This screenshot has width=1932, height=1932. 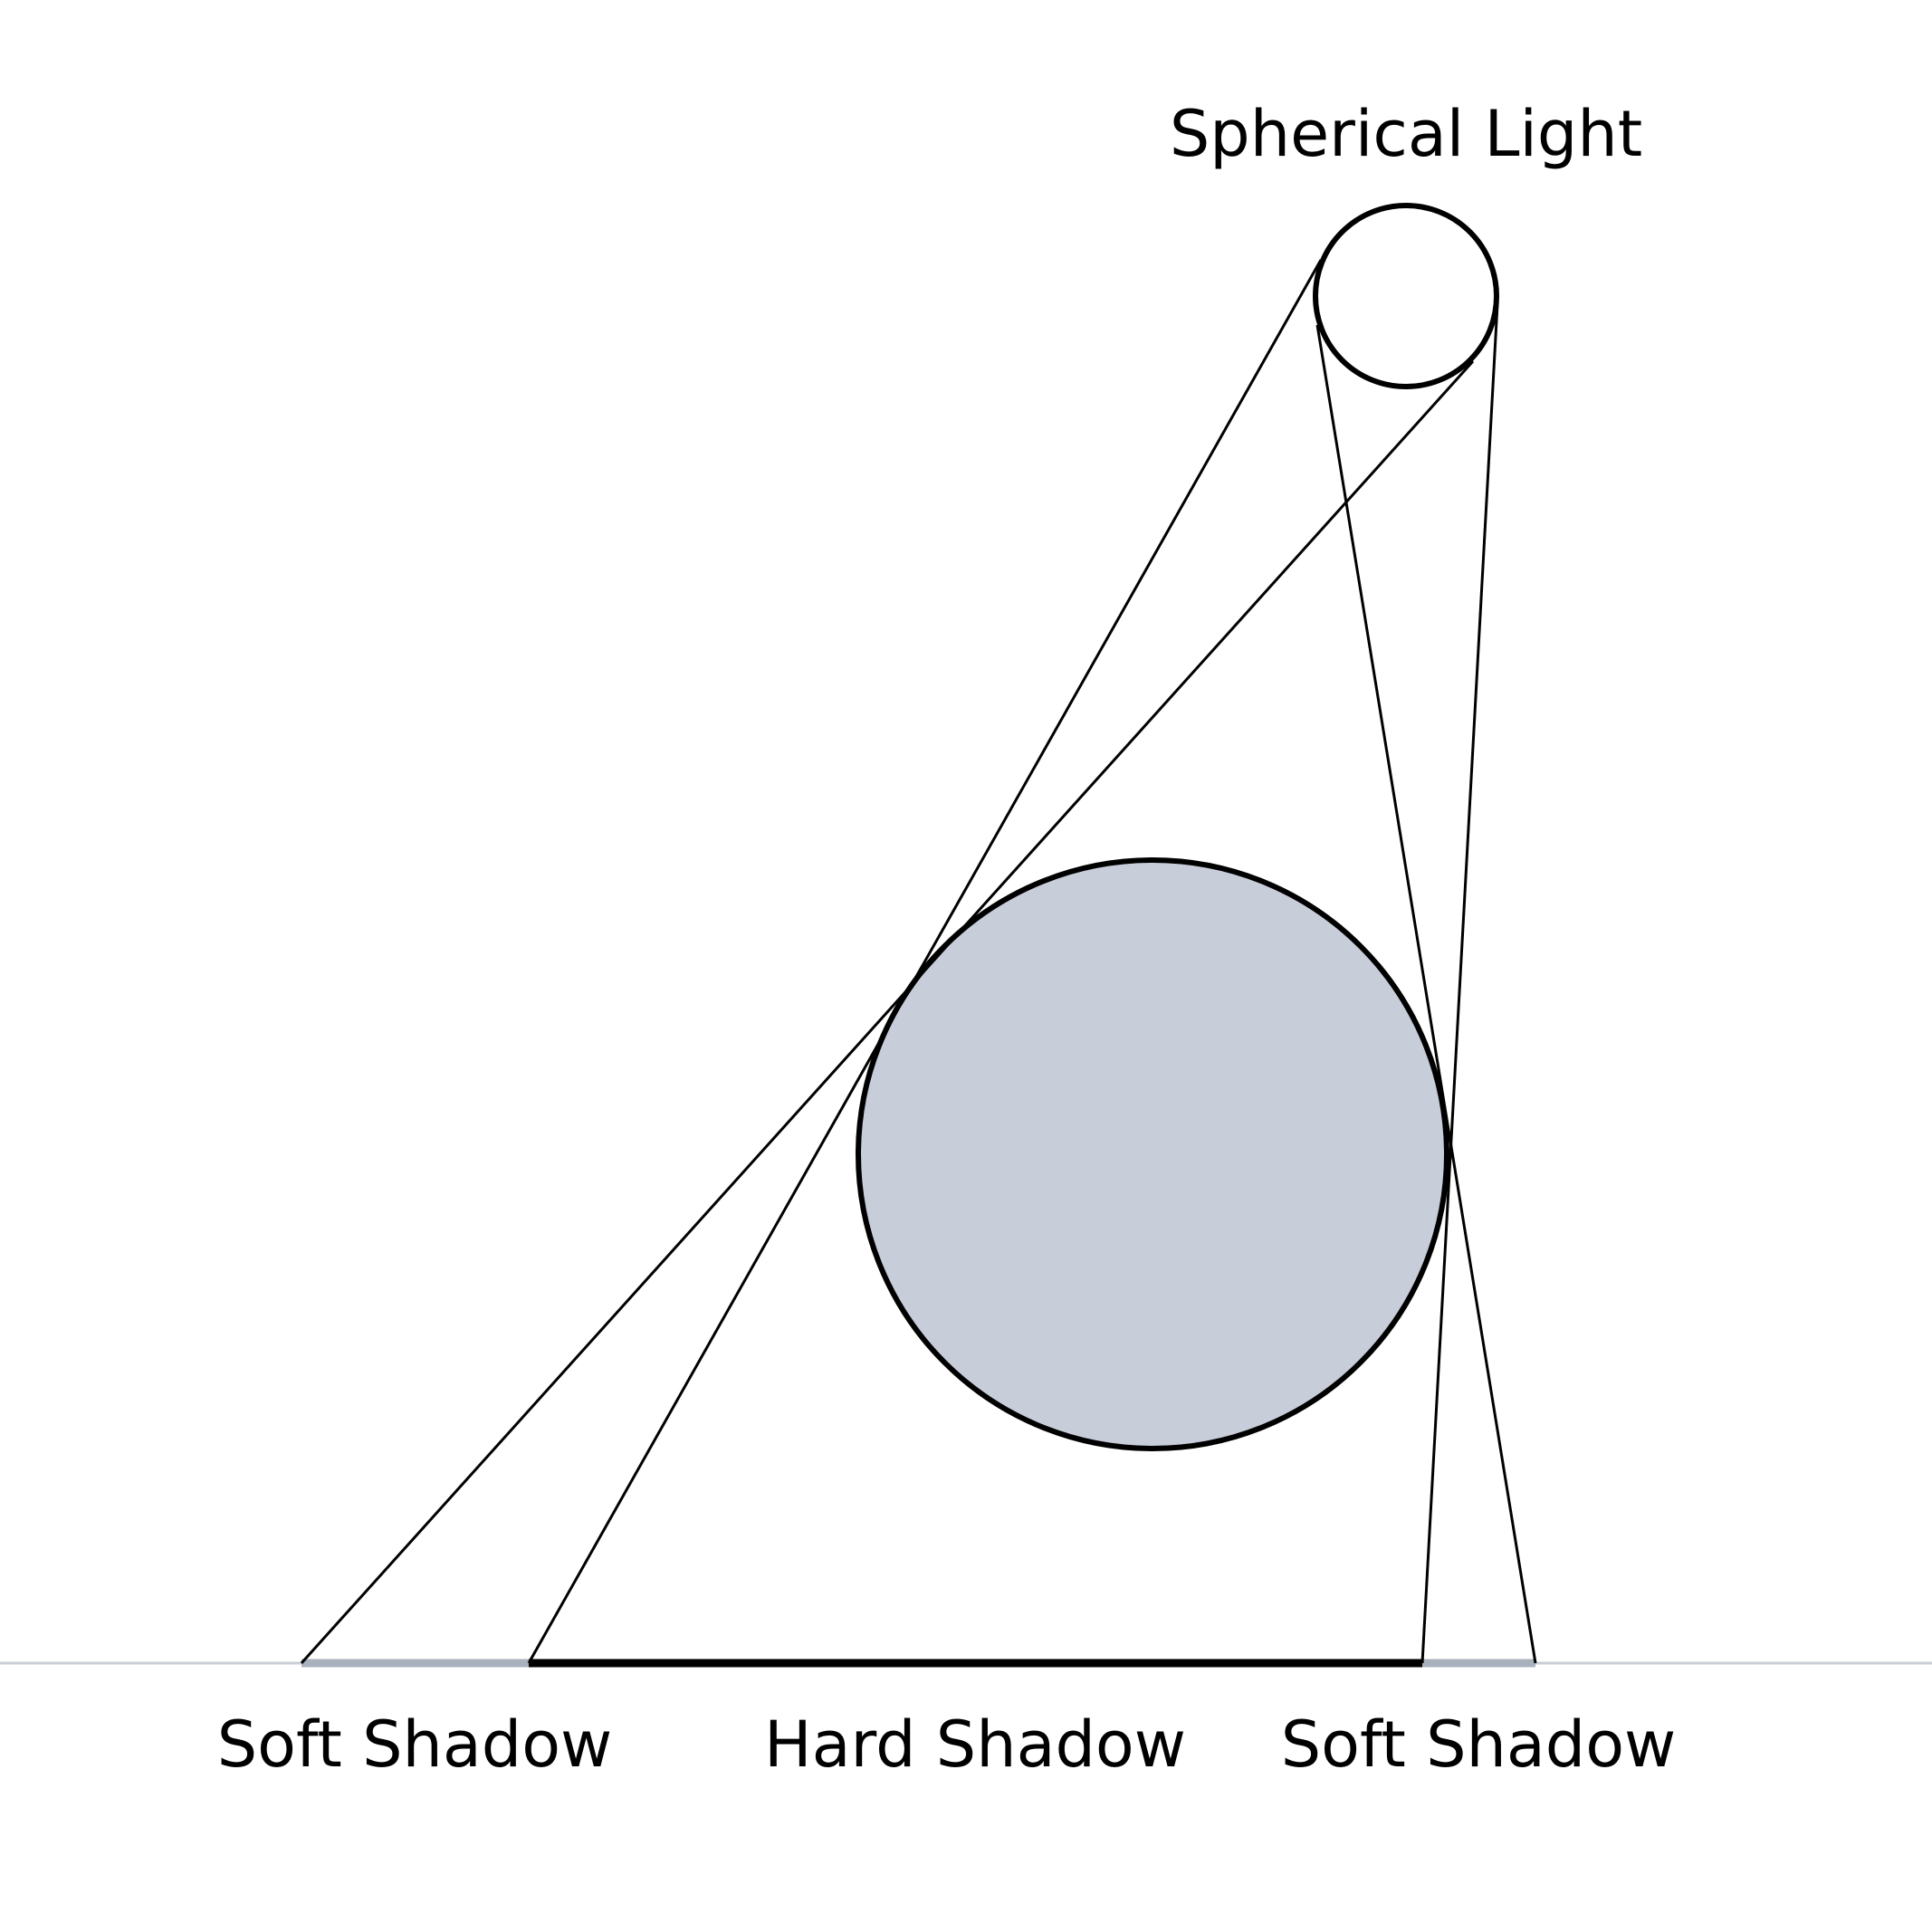 What do you see at coordinates (975, 1744) in the screenshot?
I see `hard-shadow-label: Hard Shadow` at bounding box center [975, 1744].